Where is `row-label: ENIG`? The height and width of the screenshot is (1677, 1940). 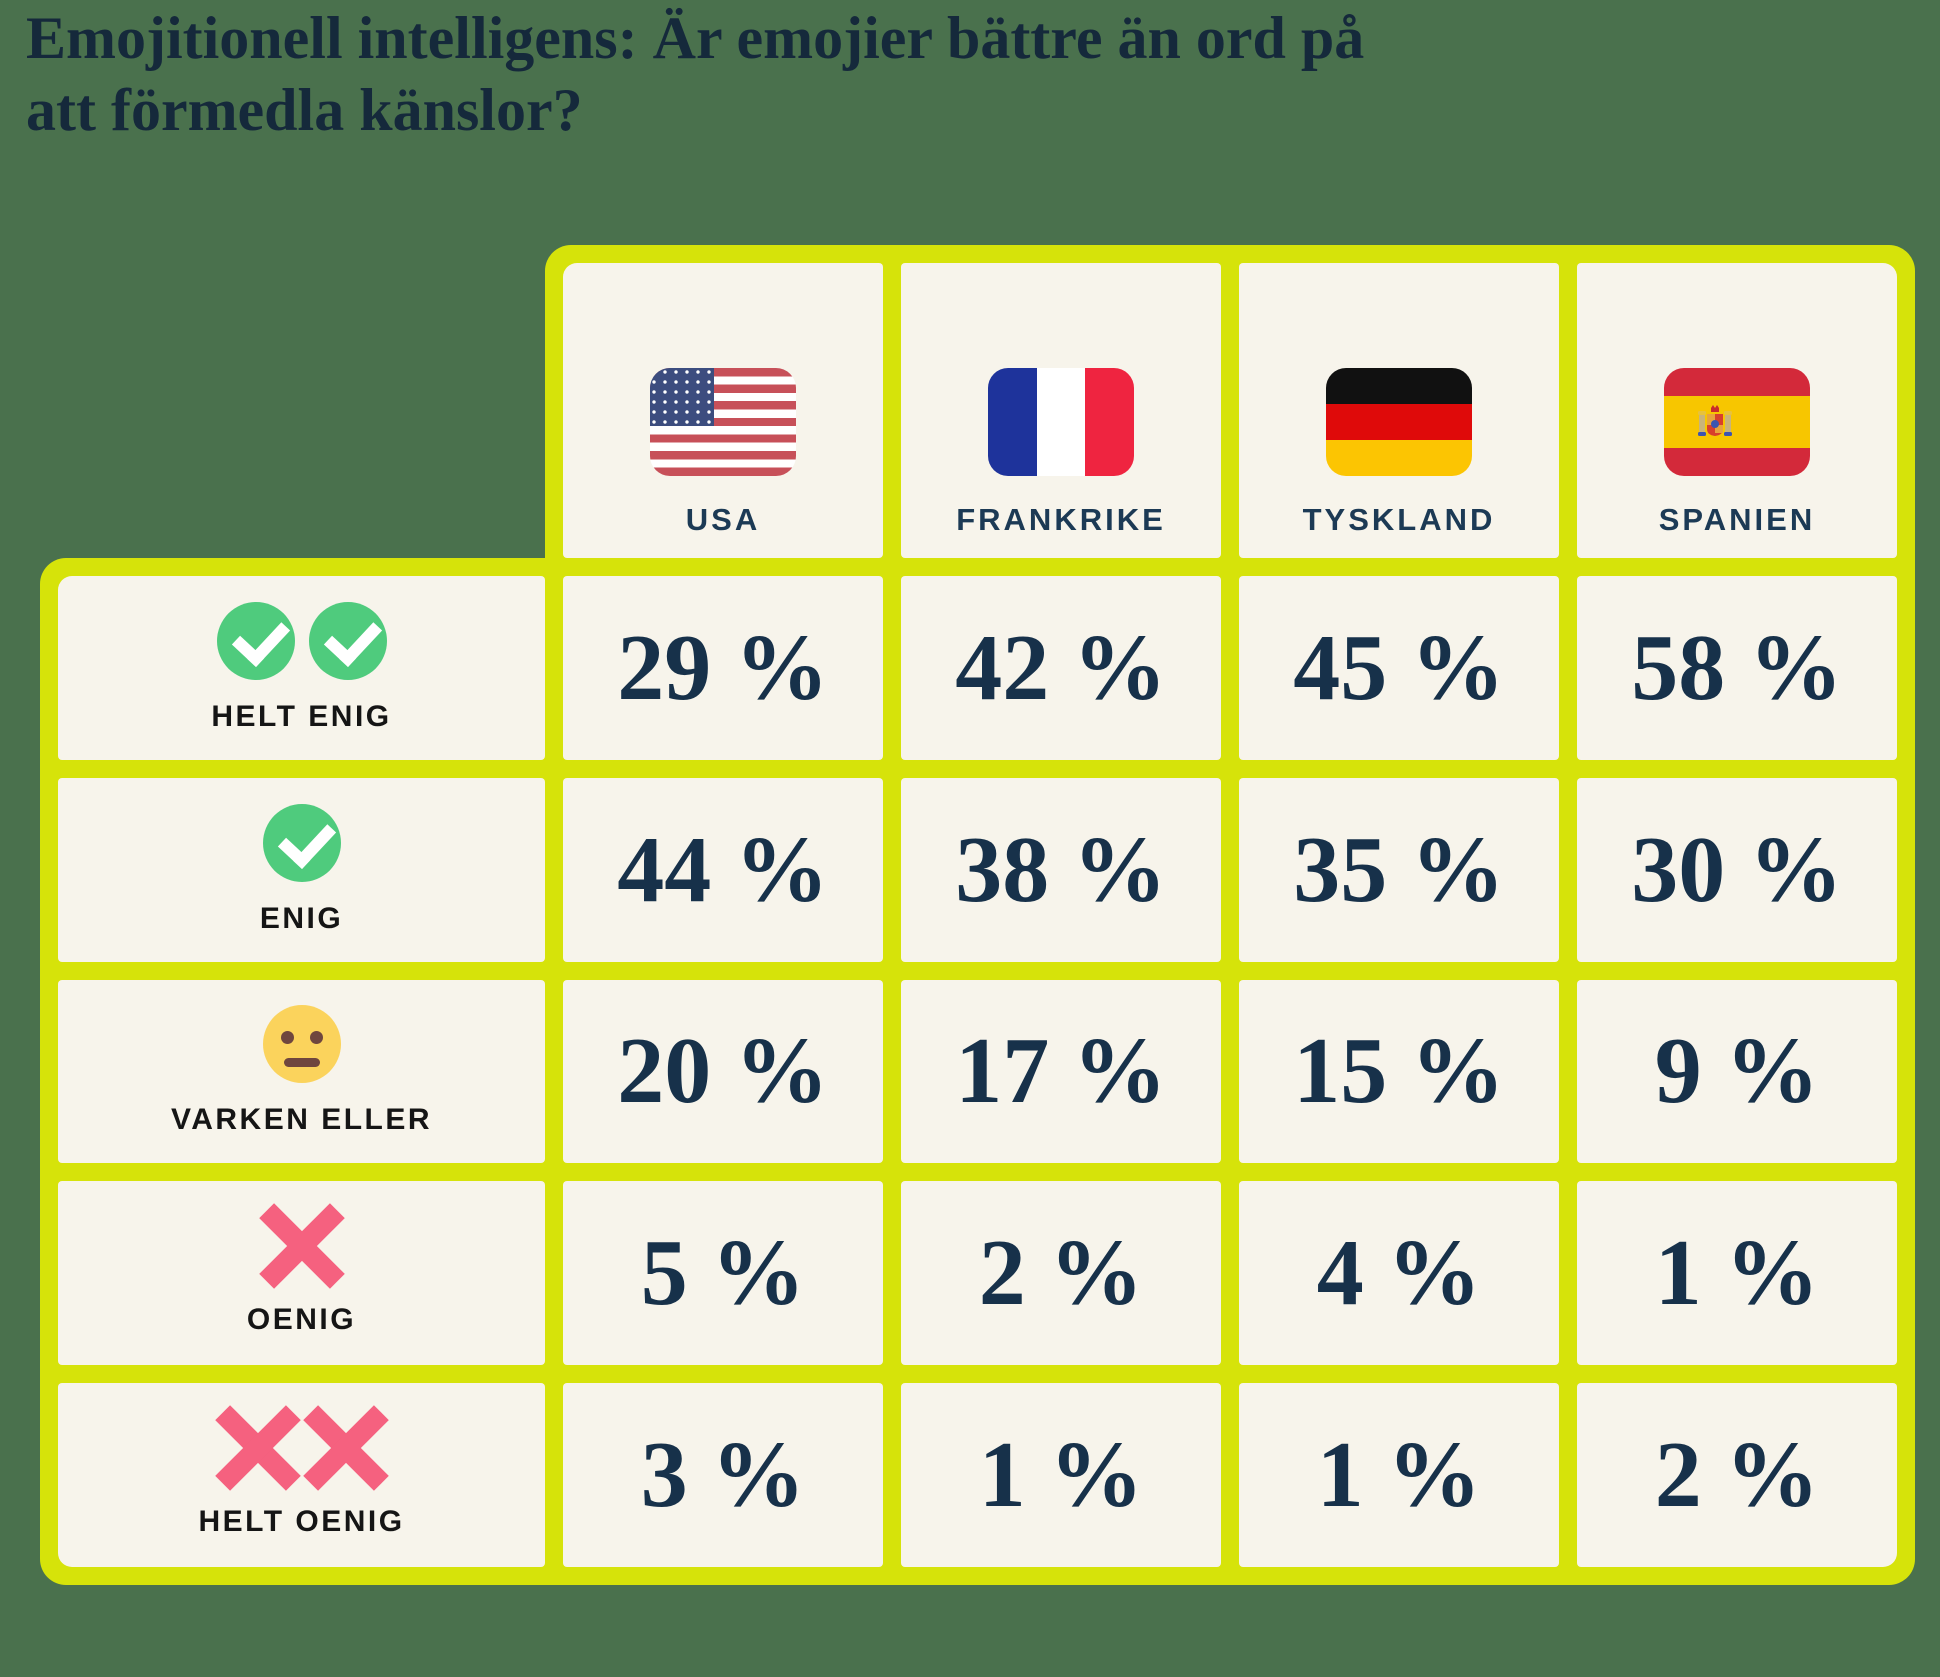 row-label: ENIG is located at coordinates (301, 918).